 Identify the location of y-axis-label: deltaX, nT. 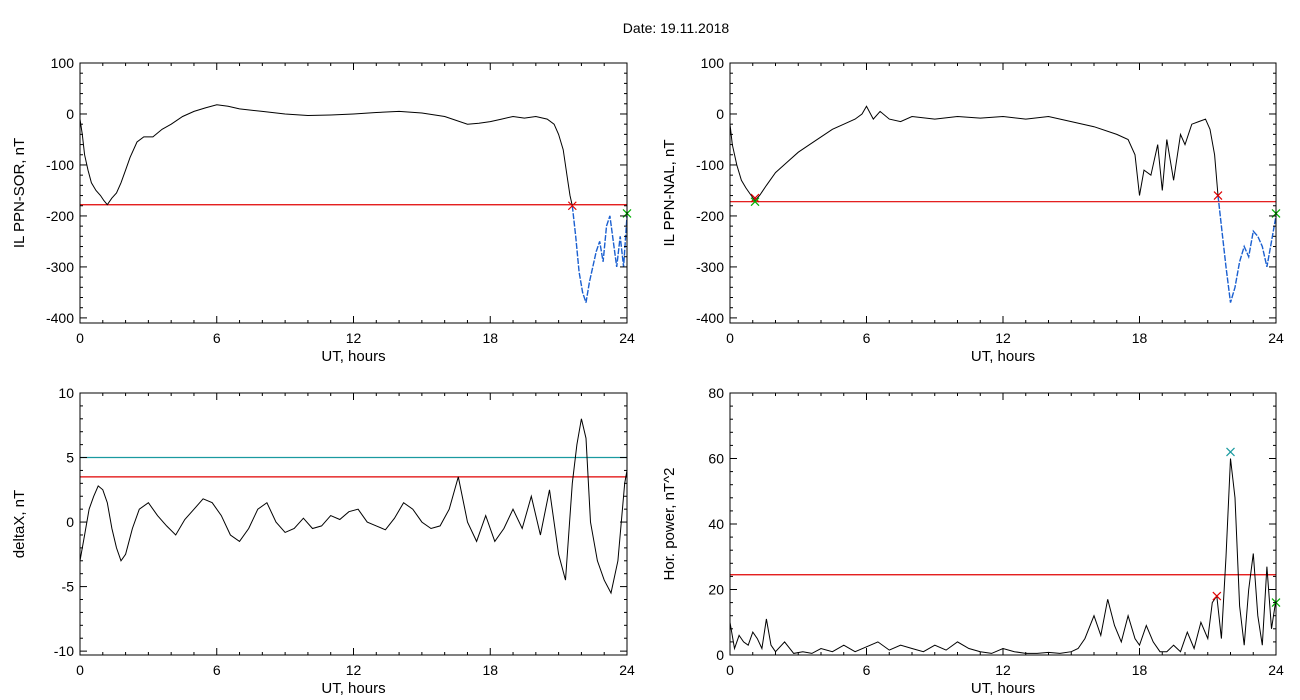
(19, 524).